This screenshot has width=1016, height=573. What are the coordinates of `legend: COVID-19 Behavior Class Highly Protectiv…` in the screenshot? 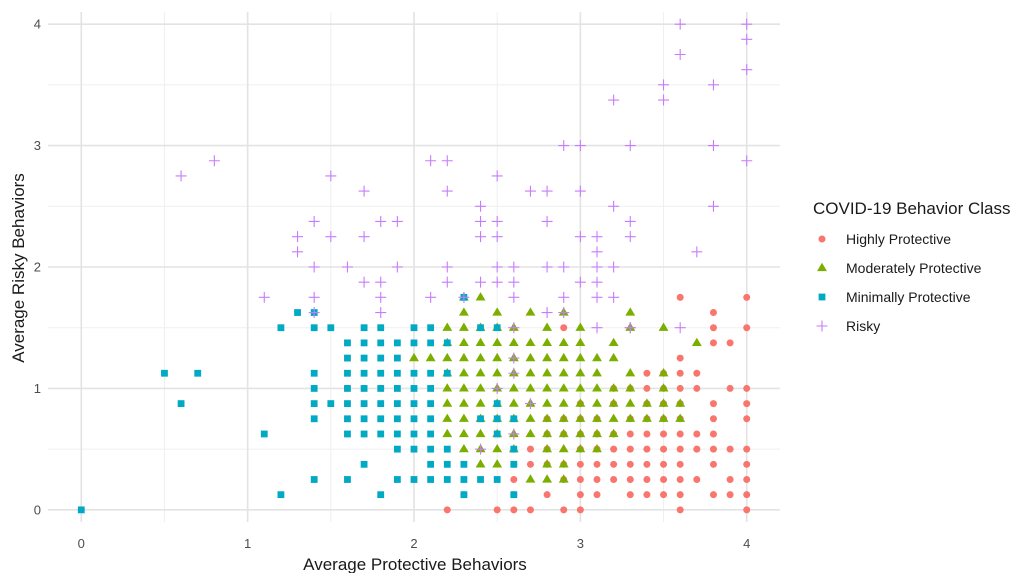 It's located at (911, 266).